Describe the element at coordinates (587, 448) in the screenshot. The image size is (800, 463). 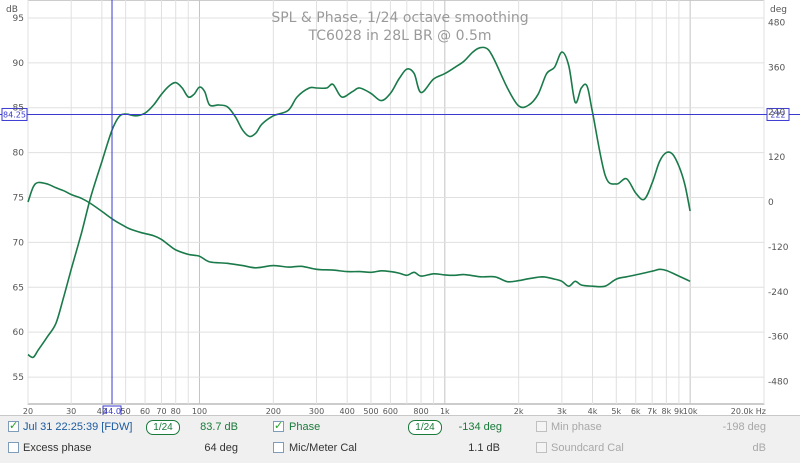
I see `soundcard-cal-label: Soundcard Cal` at that location.